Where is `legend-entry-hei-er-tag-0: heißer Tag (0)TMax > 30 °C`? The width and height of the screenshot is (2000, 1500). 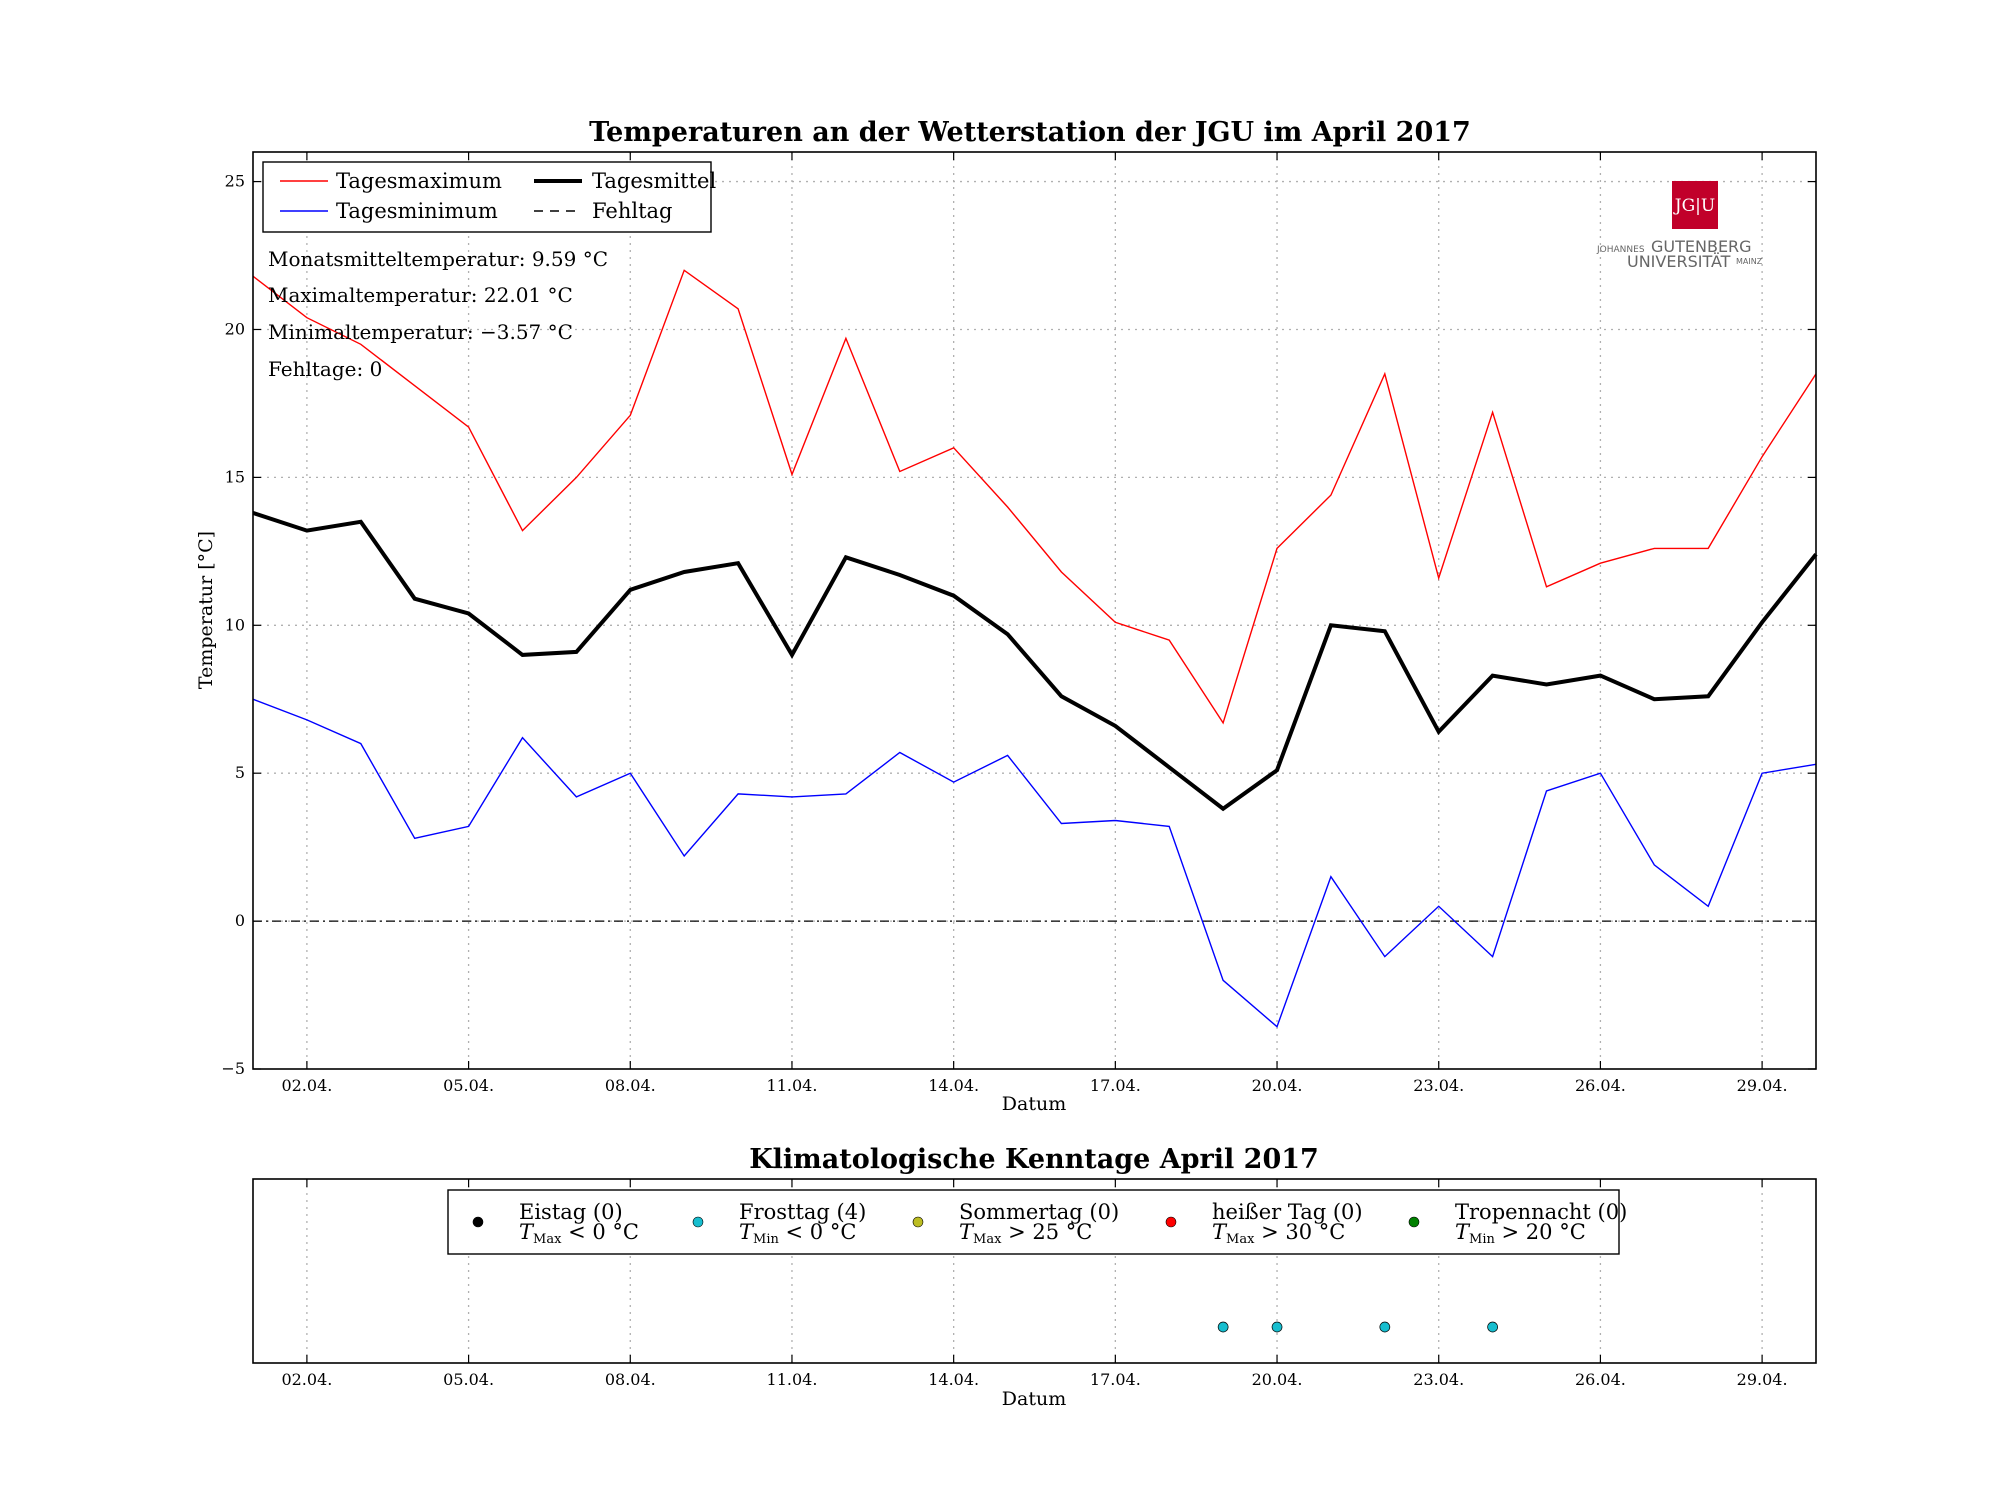
legend-entry-hei-er-tag-0: heißer Tag (0)TMax > 30 °C is located at coordinates (1264, 1223).